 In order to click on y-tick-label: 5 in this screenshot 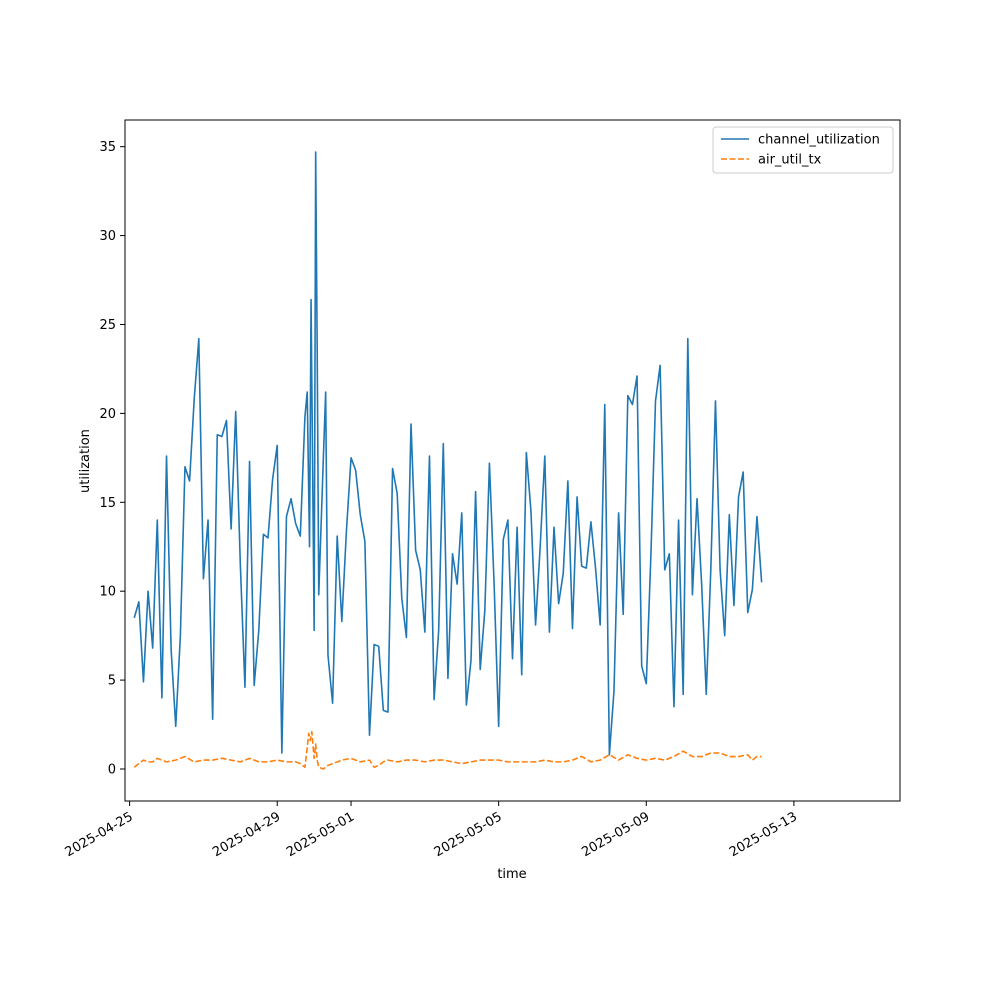, I will do `click(112, 681)`.